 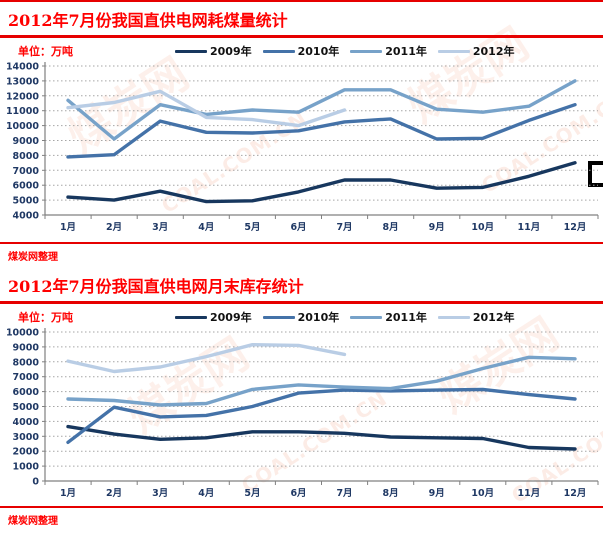 I want to click on chart1-unit-label: 单位：万吨, so click(x=45, y=51).